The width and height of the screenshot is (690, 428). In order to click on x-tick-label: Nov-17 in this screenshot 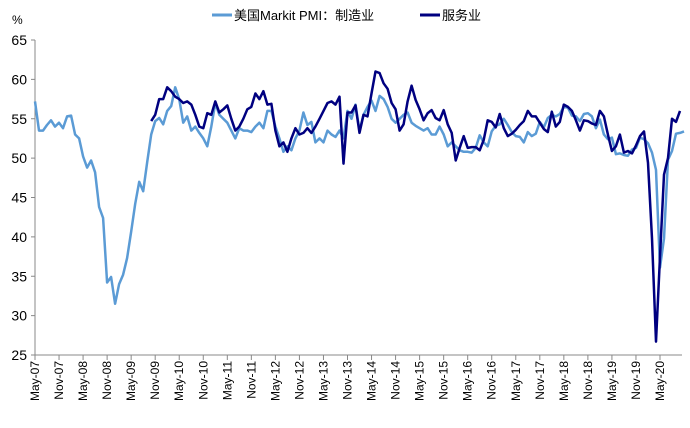, I will do `click(540, 380)`.